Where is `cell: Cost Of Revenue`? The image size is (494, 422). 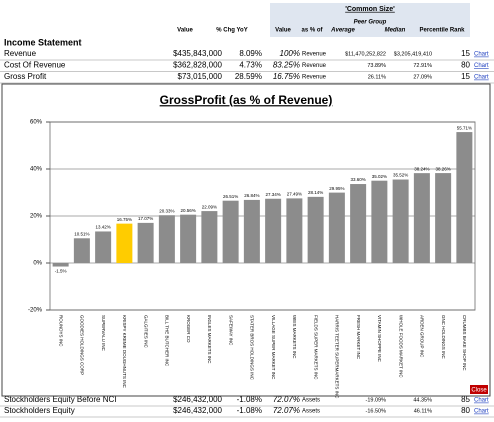 cell: Cost Of Revenue is located at coordinates (35, 65).